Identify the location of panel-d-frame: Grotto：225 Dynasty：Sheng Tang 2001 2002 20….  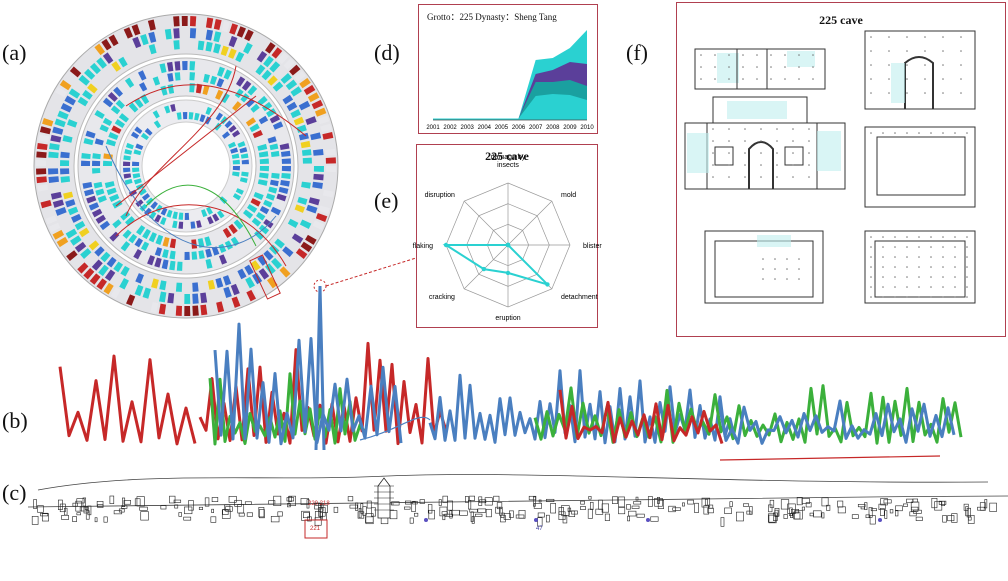
(508, 69).